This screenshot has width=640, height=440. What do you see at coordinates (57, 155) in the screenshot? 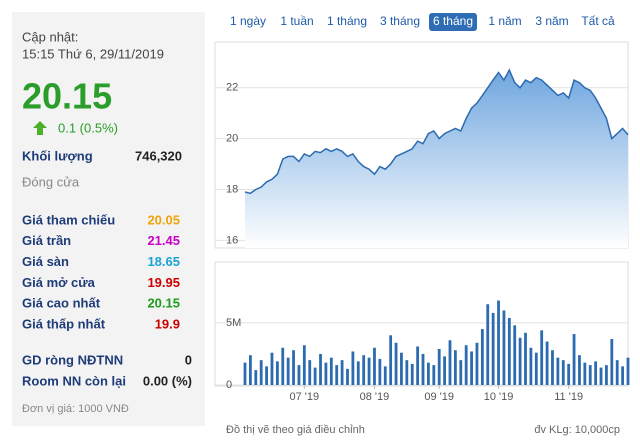
I see `volume-label: Khối lượng` at bounding box center [57, 155].